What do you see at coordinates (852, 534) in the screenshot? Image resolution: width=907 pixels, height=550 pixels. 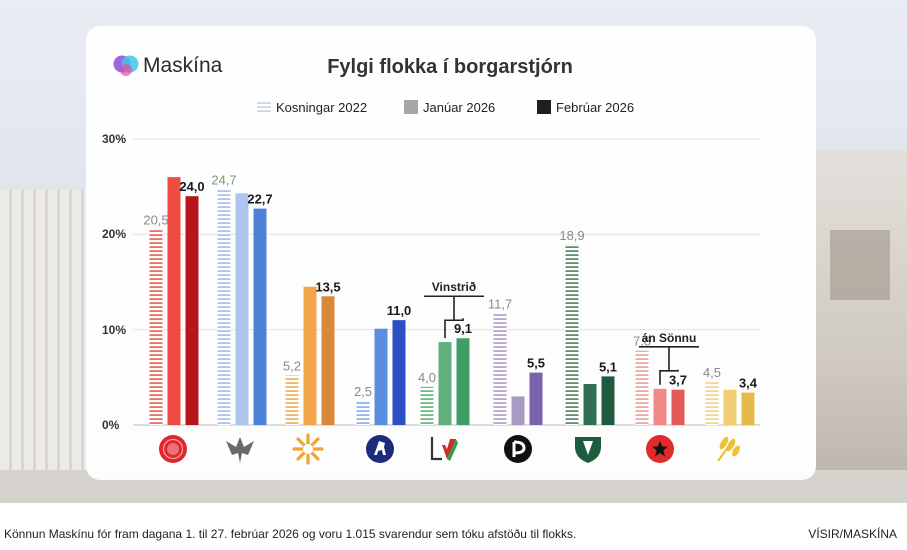 I see `source-credit: VÍSIR/MASKÍNA` at bounding box center [852, 534].